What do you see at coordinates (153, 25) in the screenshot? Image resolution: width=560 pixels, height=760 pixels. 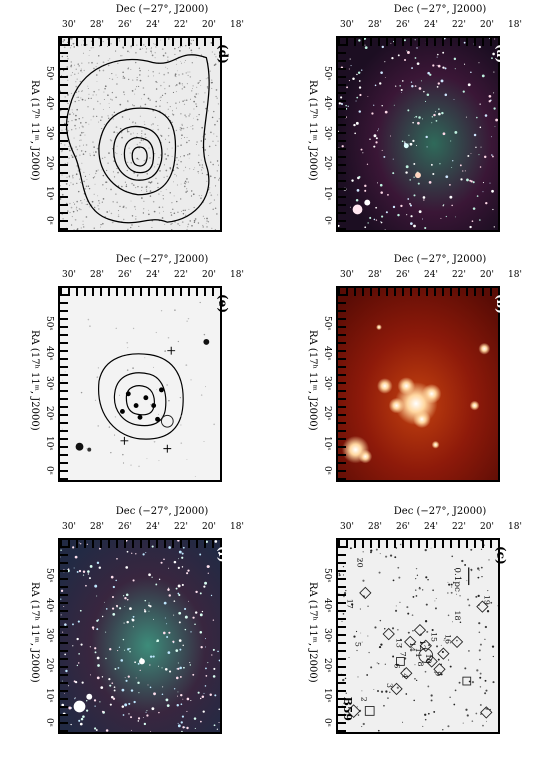 I see `dec-ticks-left-row1: 30' 28' 26' 24' 22' 20' 18'` at bounding box center [153, 25].